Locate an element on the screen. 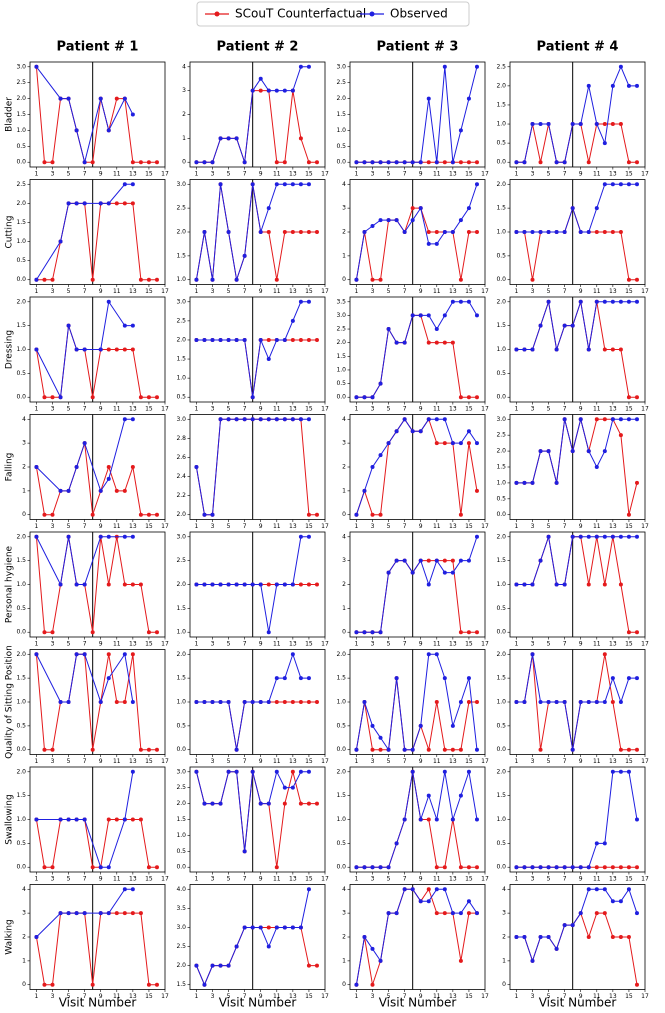 This screenshot has width=665, height=1013. row-label: Bladder is located at coordinates (10, 114).